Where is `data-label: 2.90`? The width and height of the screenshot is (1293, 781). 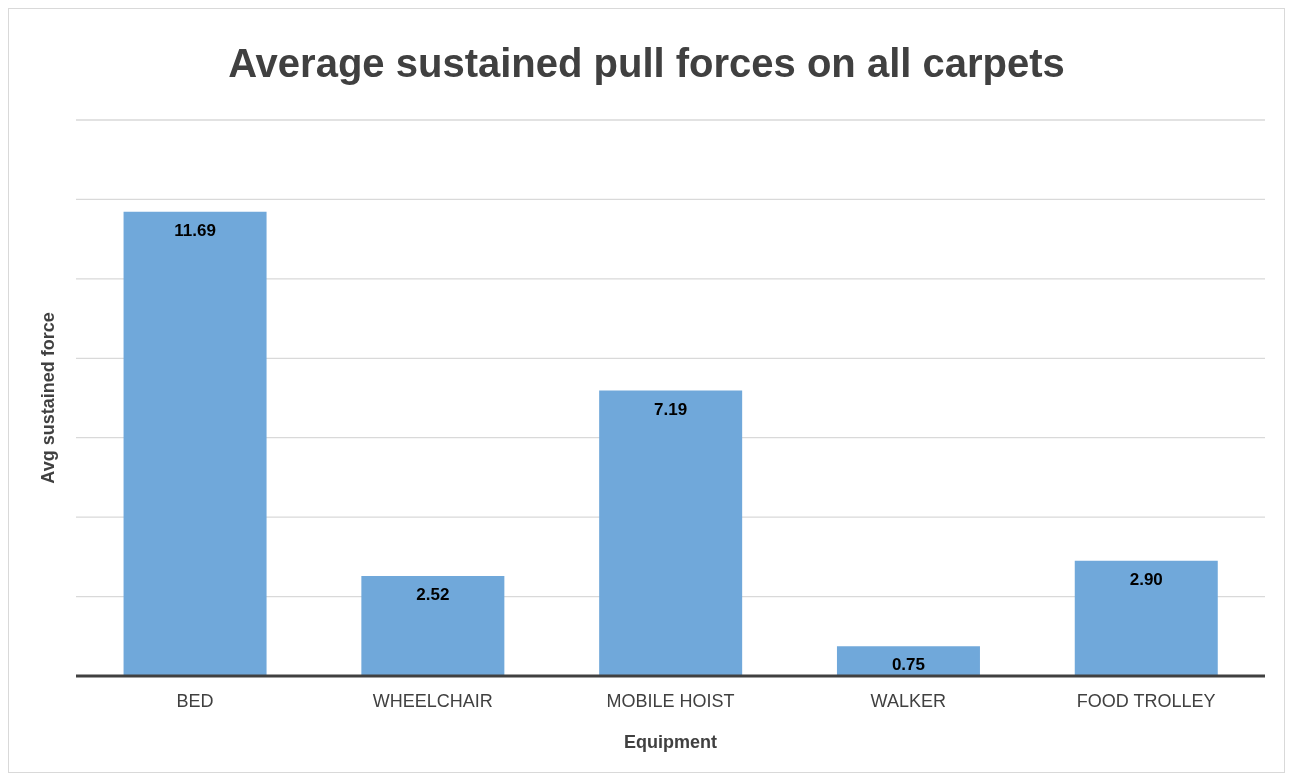
data-label: 2.90 is located at coordinates (1146, 579).